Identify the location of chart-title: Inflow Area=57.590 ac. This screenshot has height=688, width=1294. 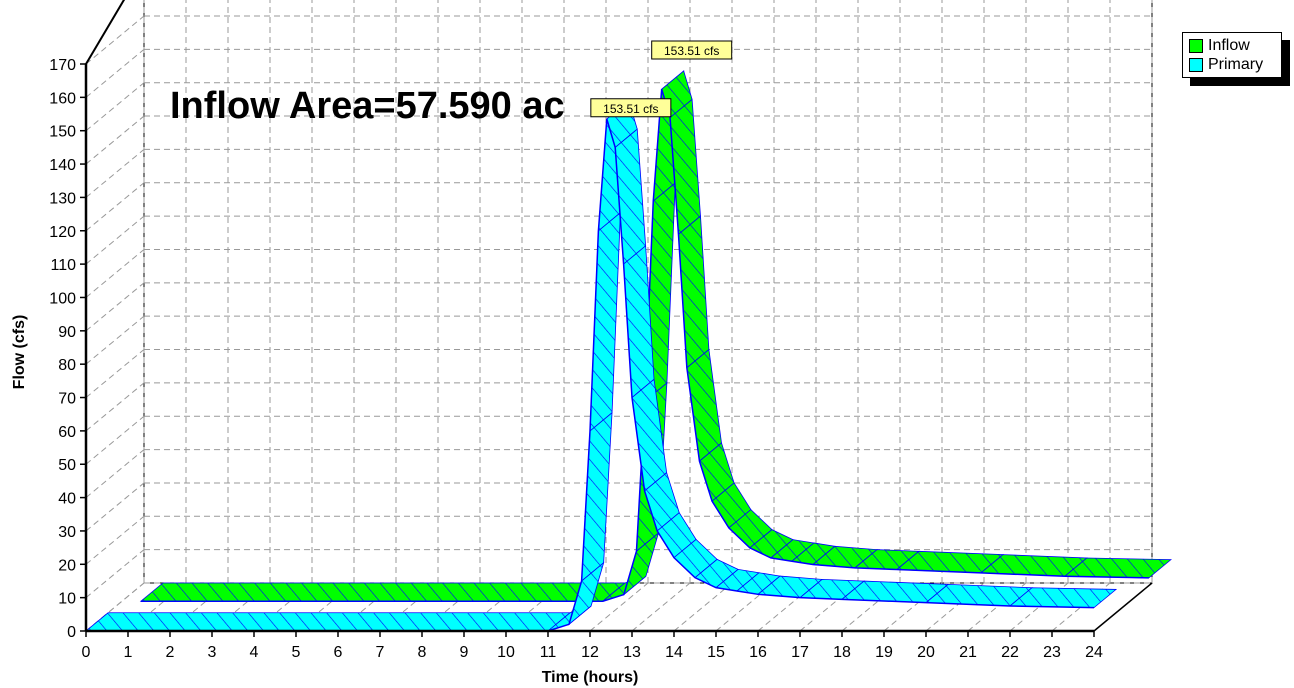
(367, 106).